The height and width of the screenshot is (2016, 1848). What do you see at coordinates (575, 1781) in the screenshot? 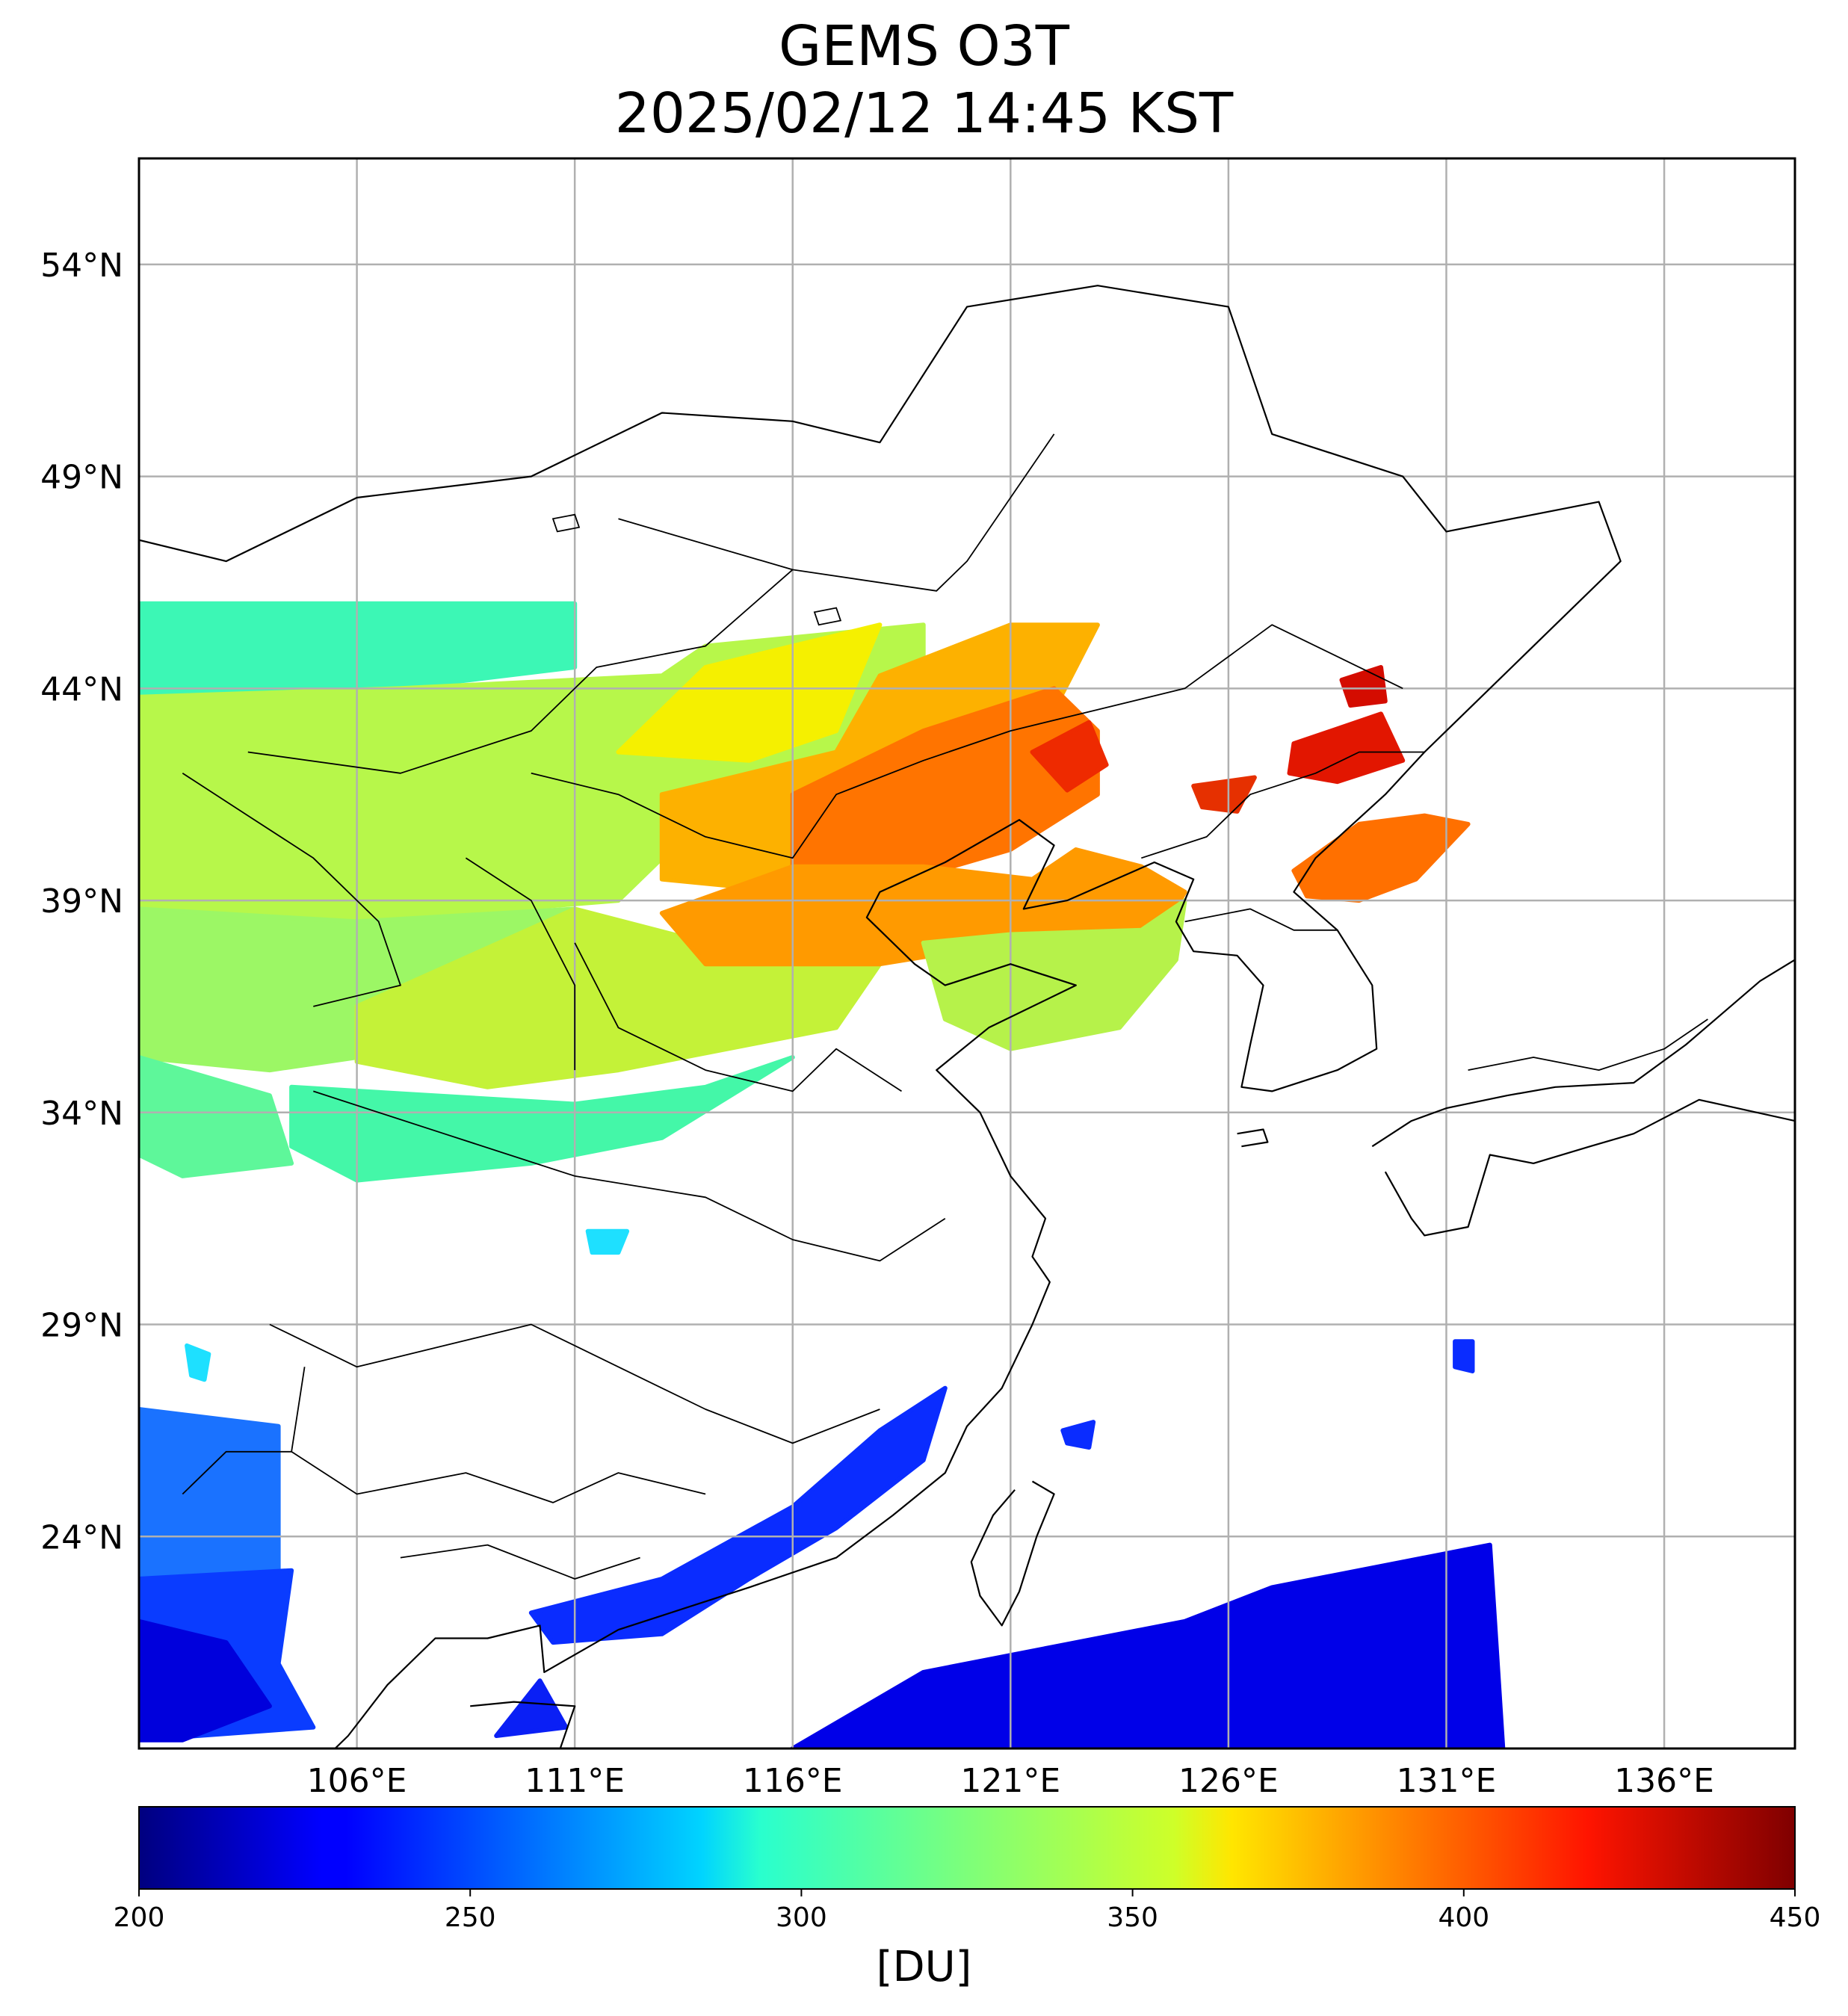
I see `lon-tick-label: 111°E` at bounding box center [575, 1781].